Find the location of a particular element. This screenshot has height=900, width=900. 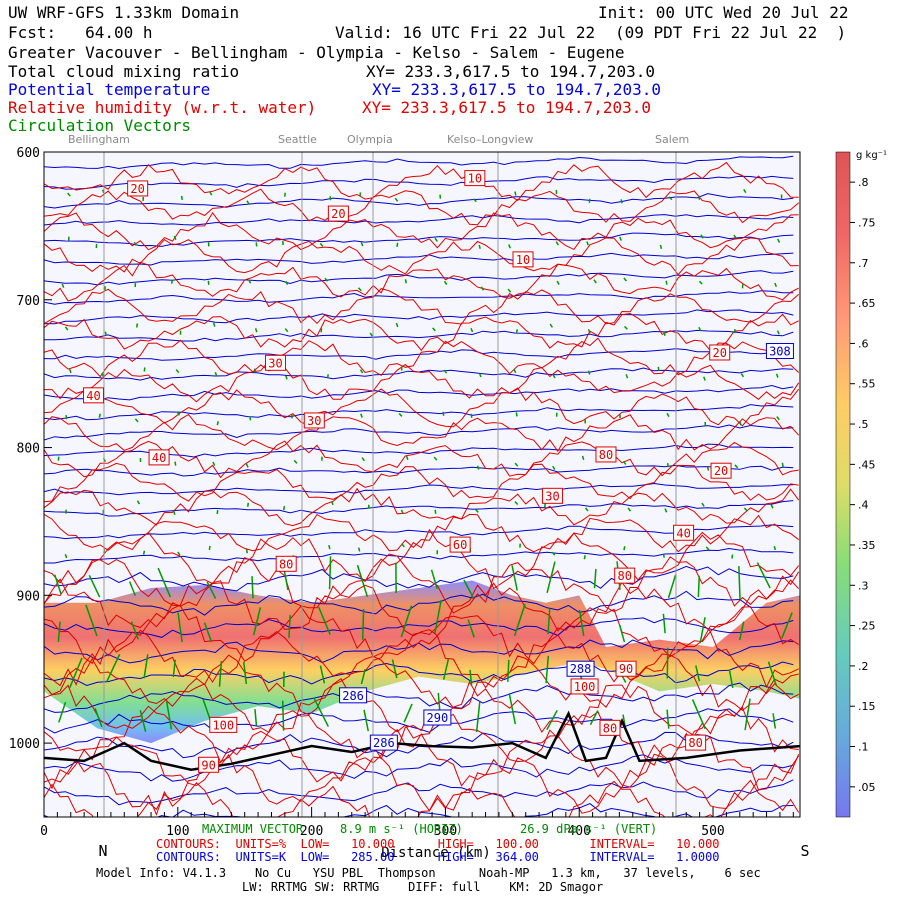

rh-contour-label: 80 is located at coordinates (695, 743).